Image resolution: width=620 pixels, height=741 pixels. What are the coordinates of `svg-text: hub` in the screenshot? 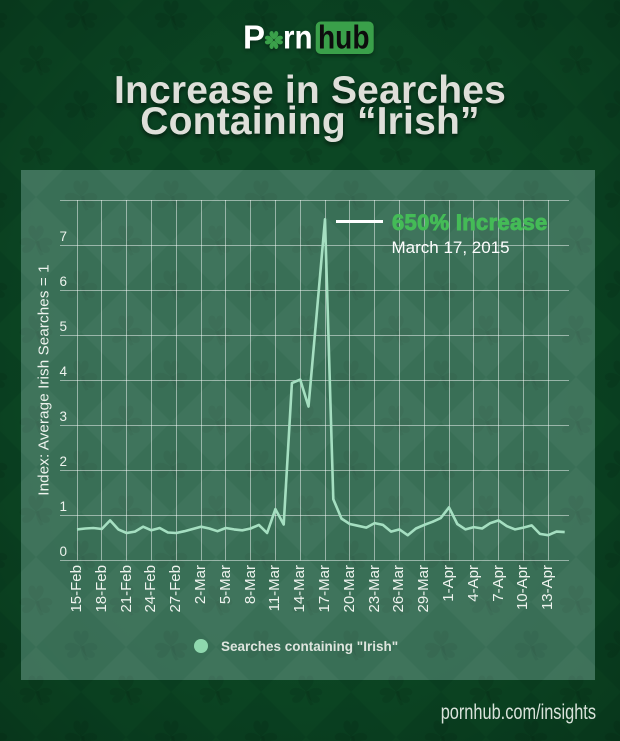 It's located at (344, 37).